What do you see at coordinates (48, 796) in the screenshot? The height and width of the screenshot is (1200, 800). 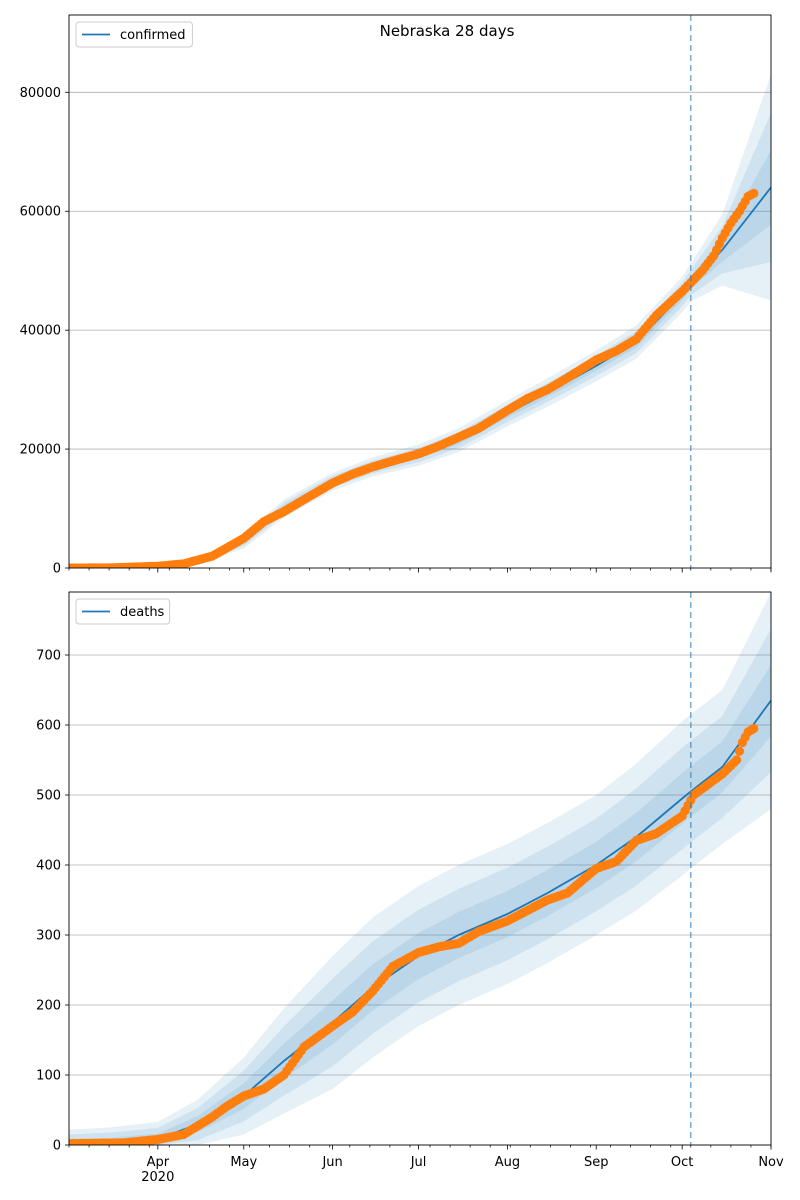 I see `y-tick-label: 500` at bounding box center [48, 796].